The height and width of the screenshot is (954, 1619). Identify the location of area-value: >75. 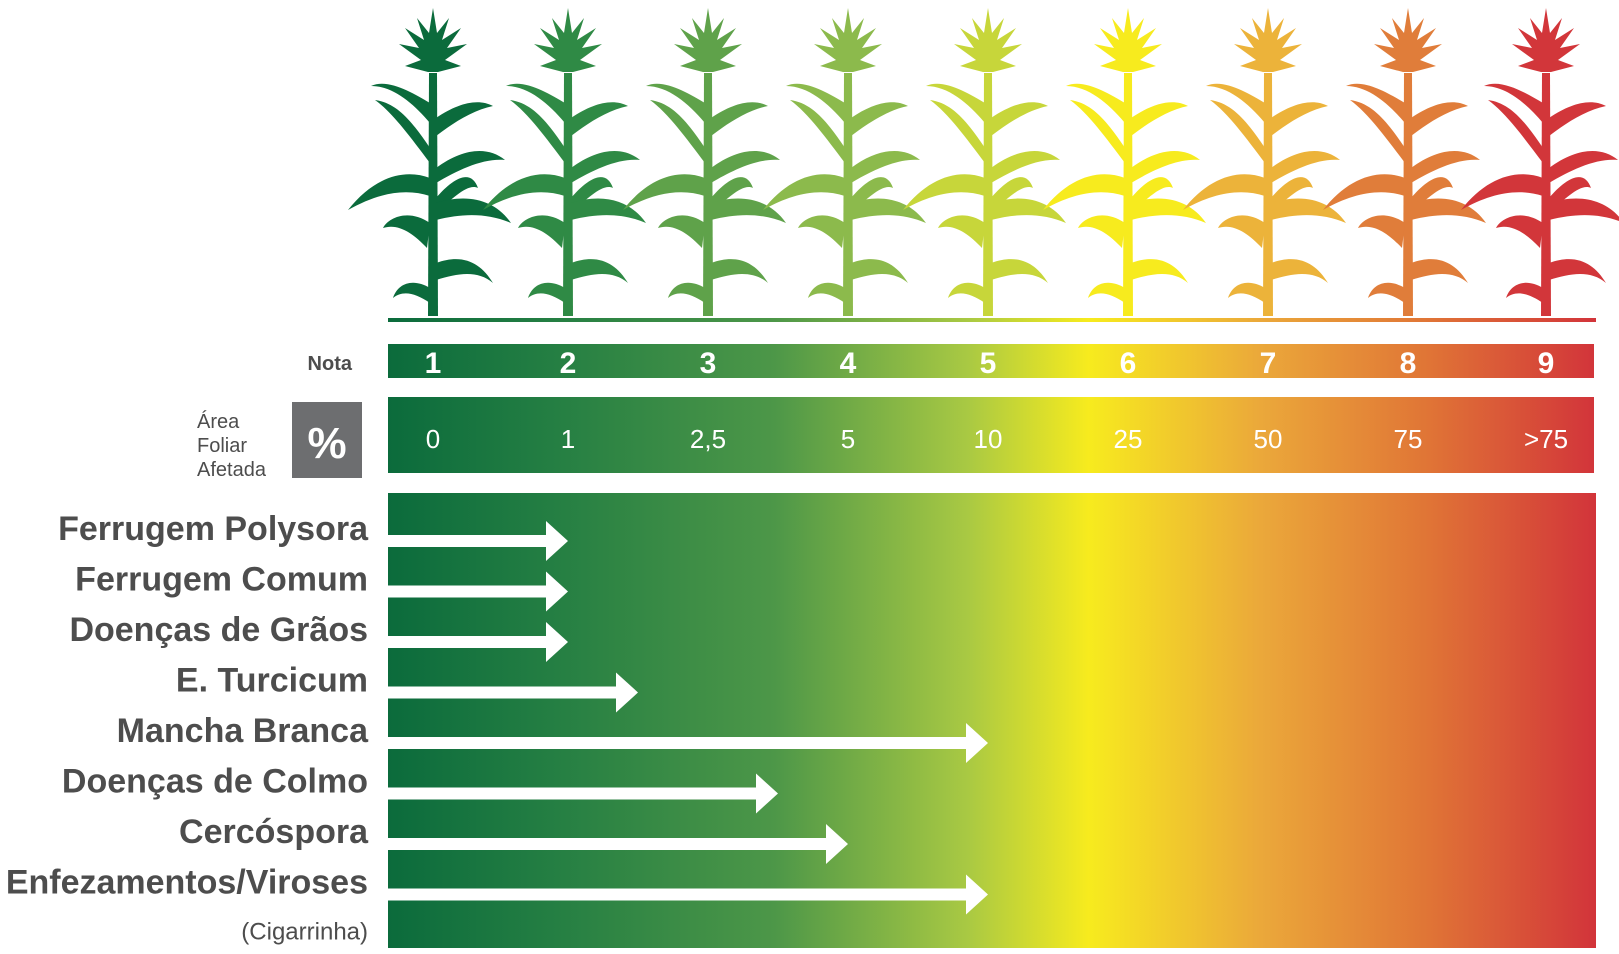
(1546, 439).